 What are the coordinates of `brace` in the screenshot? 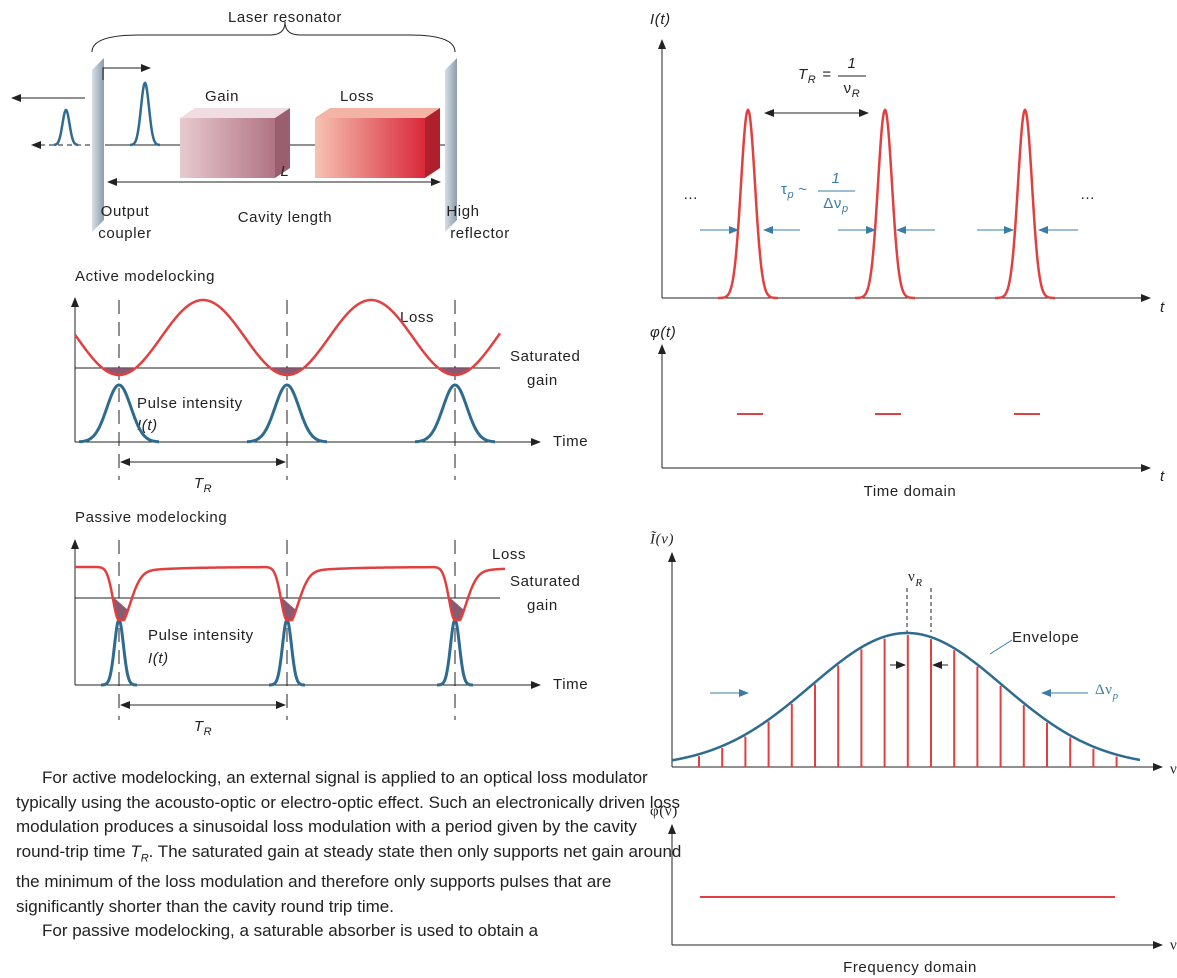 It's located at (273, 37).